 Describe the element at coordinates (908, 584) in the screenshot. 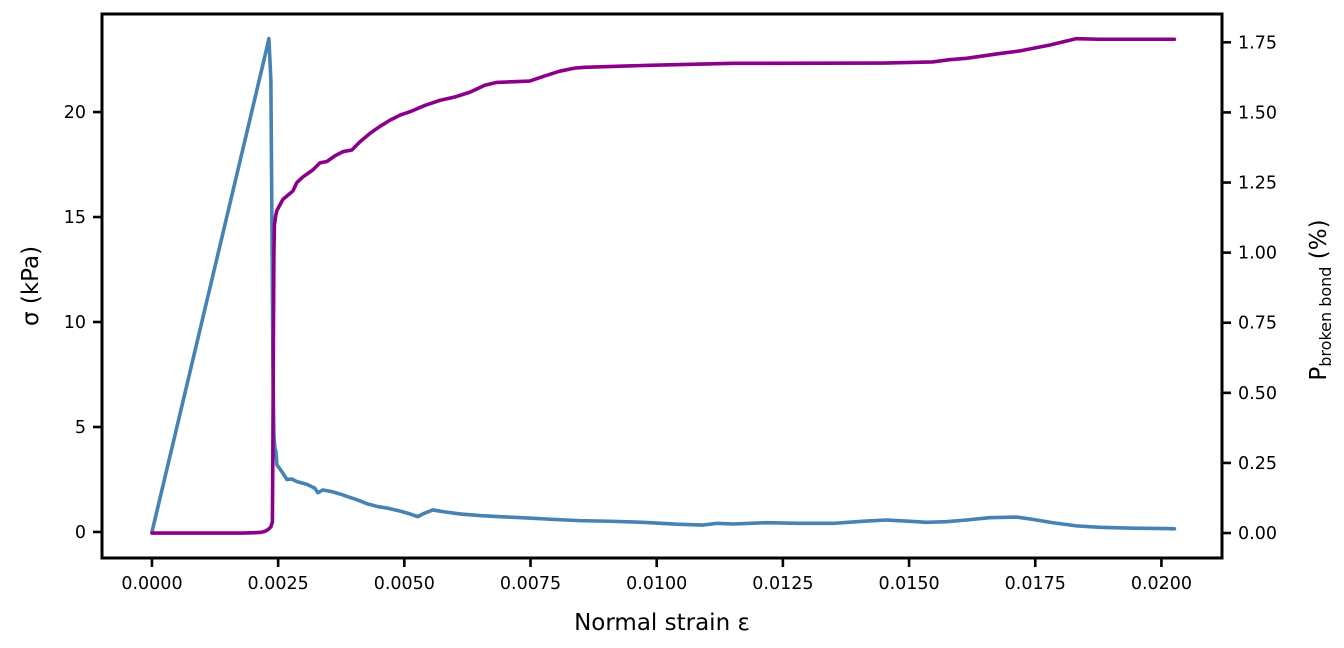

I see `x-tick-label: 0.0150` at that location.